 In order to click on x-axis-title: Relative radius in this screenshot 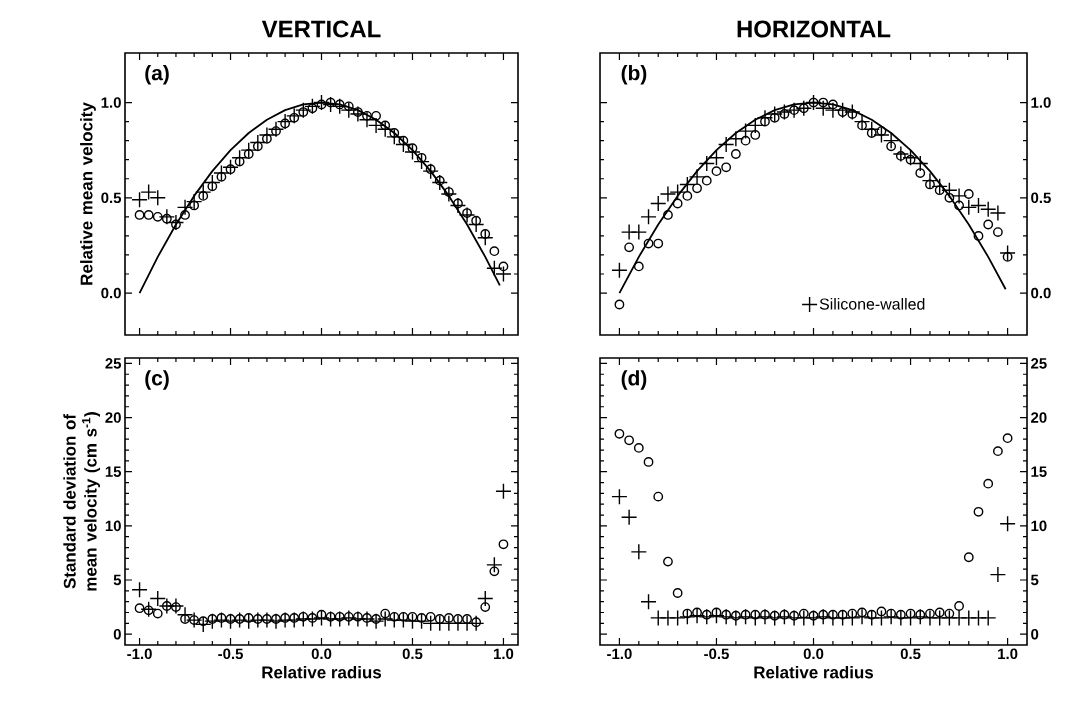, I will do `click(322, 672)`.